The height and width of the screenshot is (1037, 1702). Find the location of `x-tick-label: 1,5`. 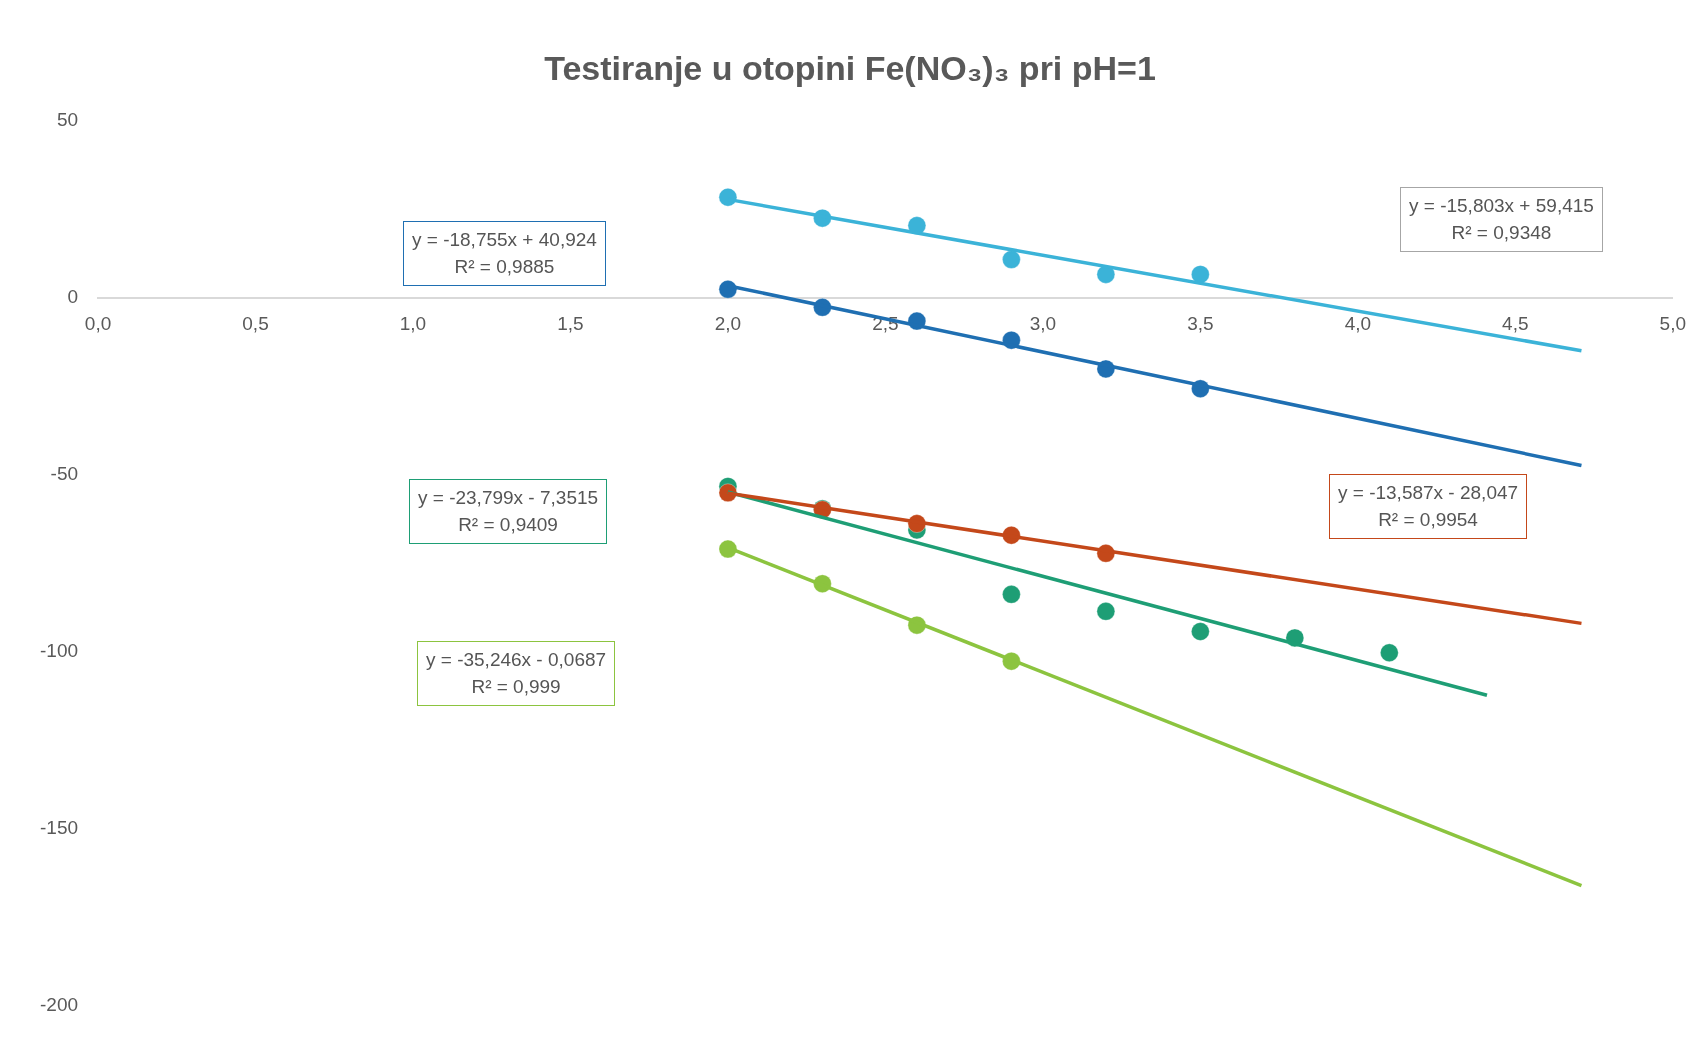

x-tick-label: 1,5 is located at coordinates (570, 324).